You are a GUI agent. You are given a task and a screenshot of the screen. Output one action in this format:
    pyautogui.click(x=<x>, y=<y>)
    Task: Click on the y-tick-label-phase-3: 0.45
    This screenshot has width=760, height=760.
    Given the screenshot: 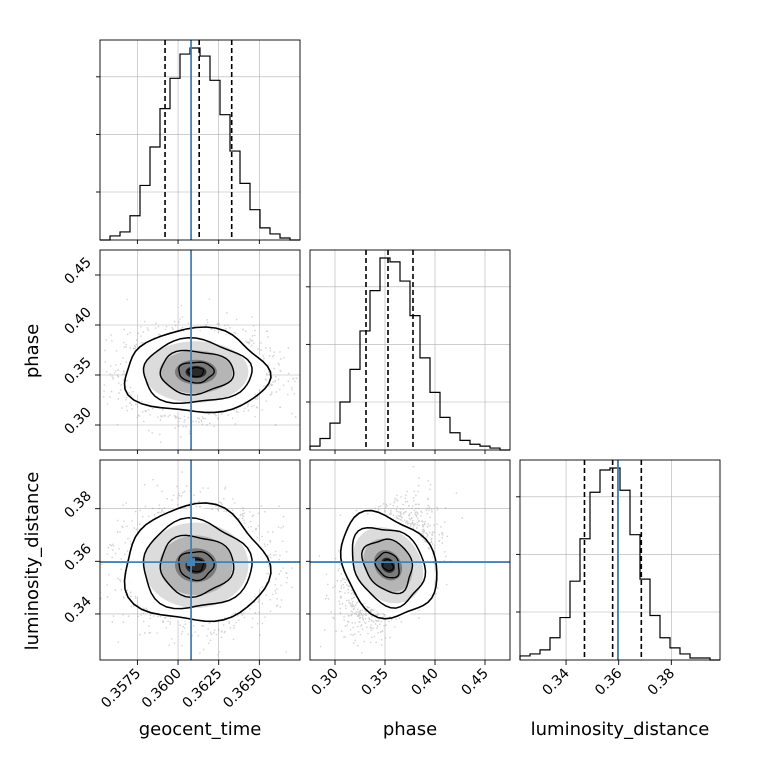 What is the action you would take?
    pyautogui.click(x=78, y=270)
    